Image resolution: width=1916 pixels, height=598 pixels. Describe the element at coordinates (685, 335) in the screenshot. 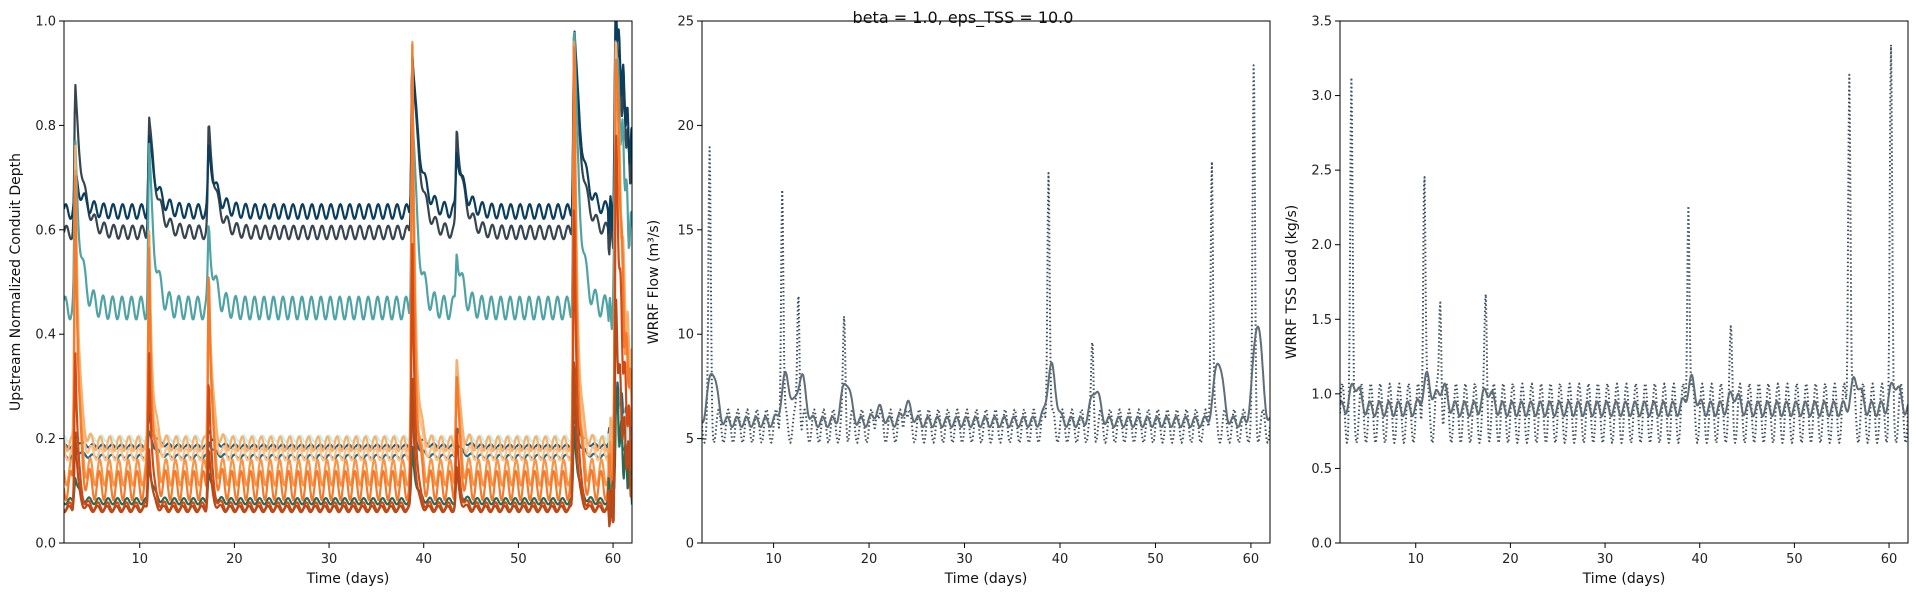

I see `flow-y-tick-label: 10` at that location.